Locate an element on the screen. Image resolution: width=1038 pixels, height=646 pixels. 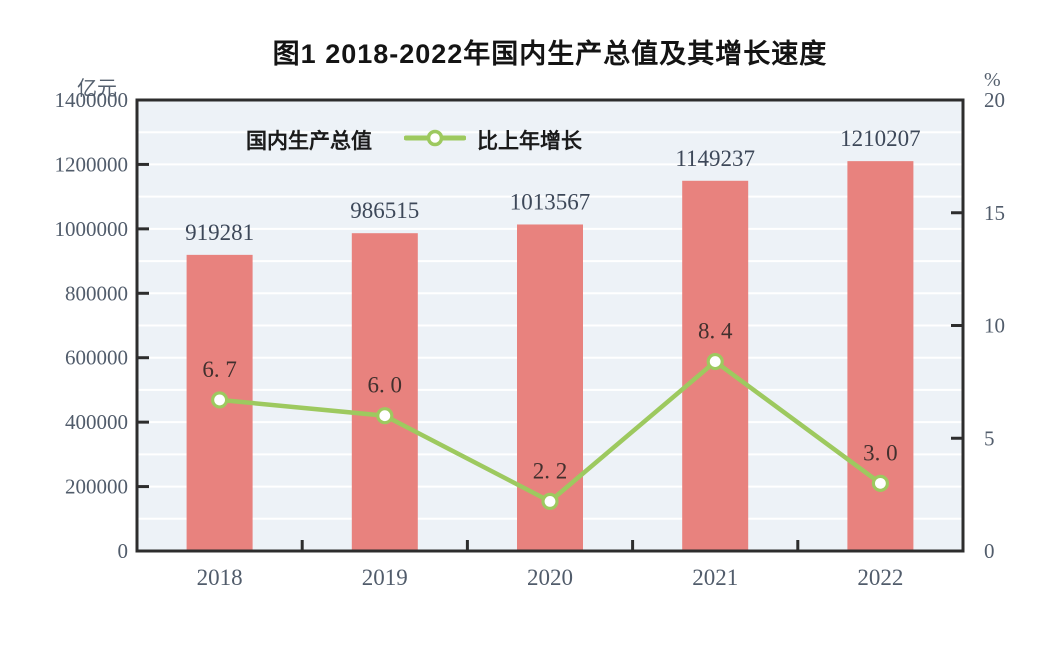
right-axis-tick-label: 5 is located at coordinates (989, 438).